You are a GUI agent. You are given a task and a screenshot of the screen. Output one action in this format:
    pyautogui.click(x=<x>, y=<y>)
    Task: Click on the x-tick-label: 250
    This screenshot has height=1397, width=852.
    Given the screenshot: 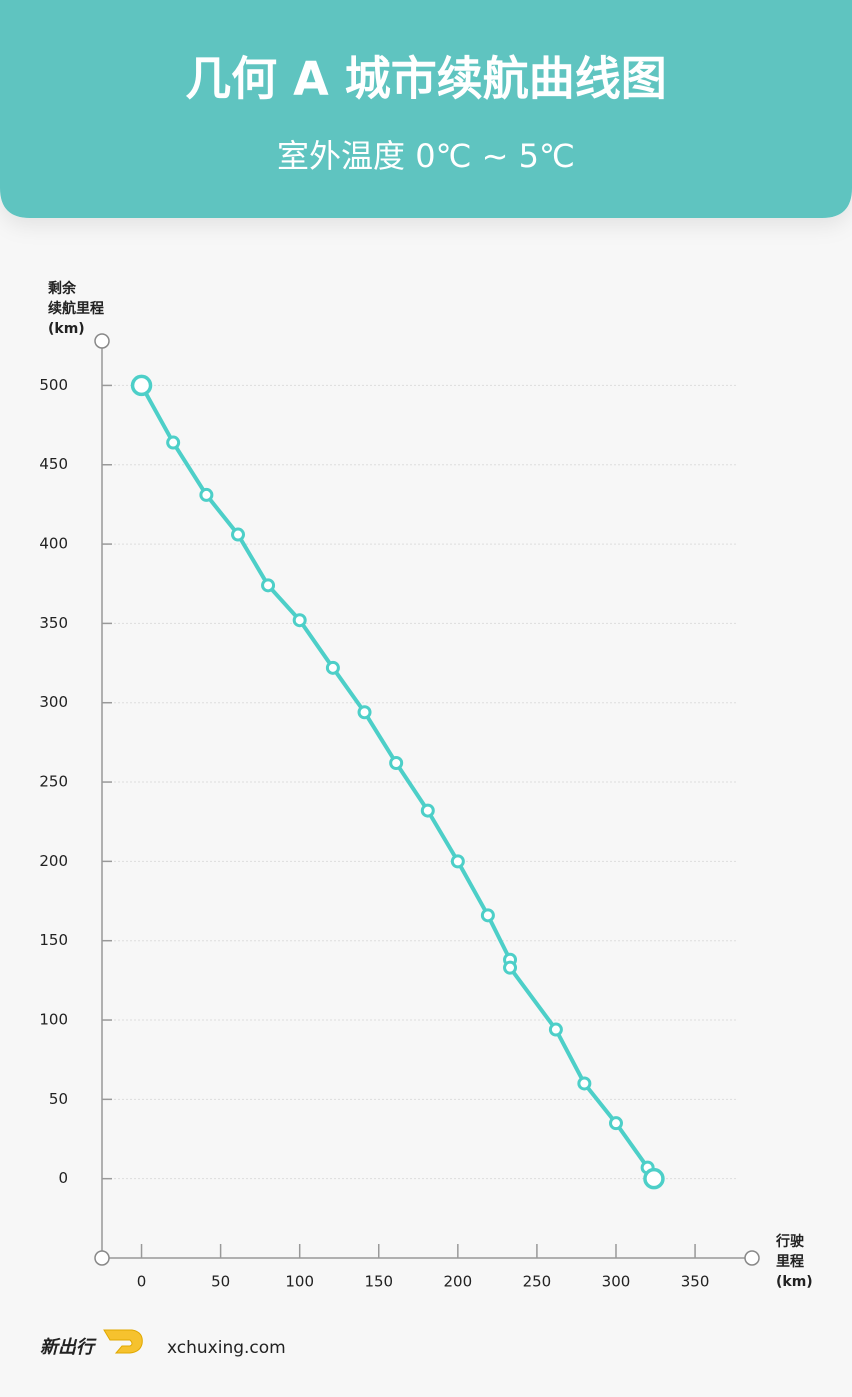 What is the action you would take?
    pyautogui.click(x=537, y=1282)
    